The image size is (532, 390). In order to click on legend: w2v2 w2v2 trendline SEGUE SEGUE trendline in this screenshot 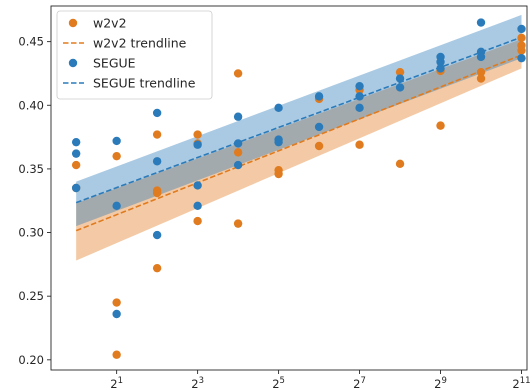, I will do `click(134, 55)`.